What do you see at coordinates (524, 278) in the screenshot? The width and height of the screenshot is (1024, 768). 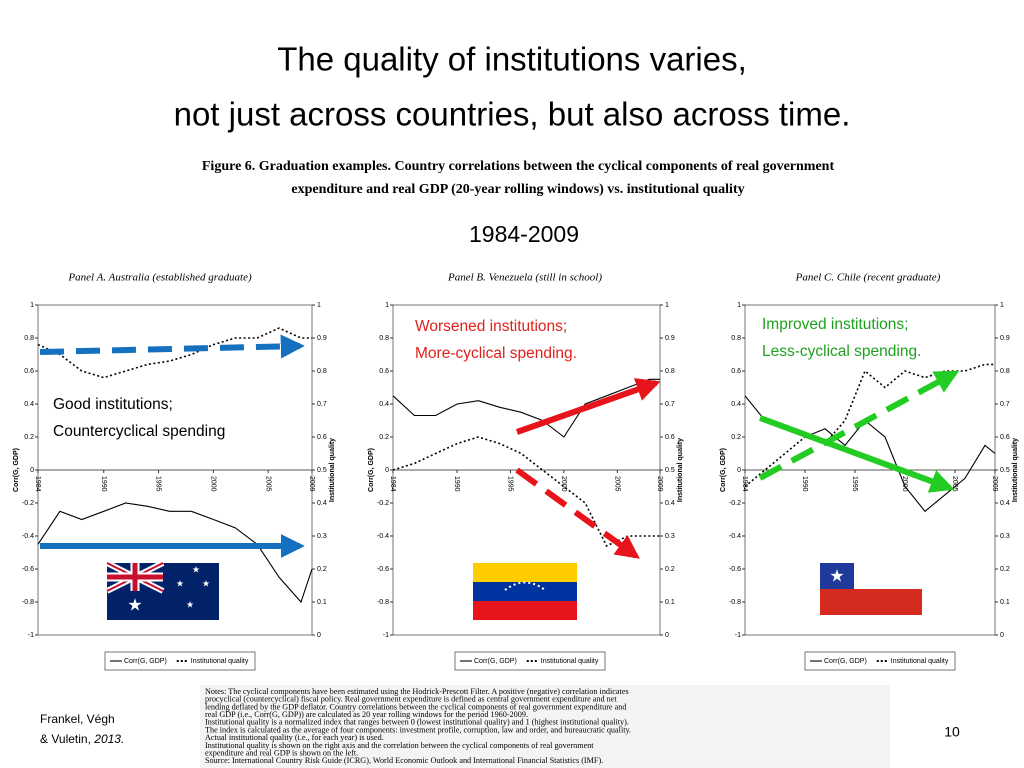 I see `panel-title: Panel B. Venezuela (still in school)` at bounding box center [524, 278].